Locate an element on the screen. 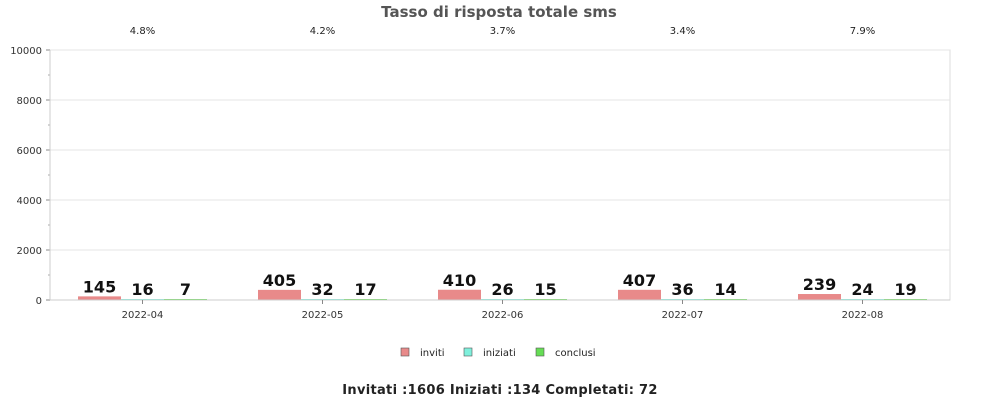  bars-group: 145 16 7 405 32 17 410 26 15 407 36 14 239 24 19 is located at coordinates (502, 285).